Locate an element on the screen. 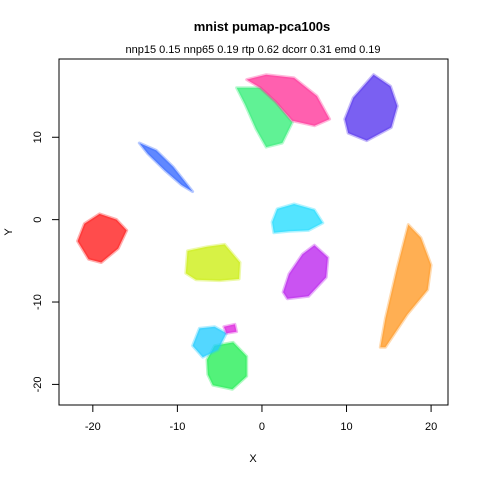 Image resolution: width=480 pixels, height=480 pixels. x-tick-label: -10 is located at coordinates (177, 427).